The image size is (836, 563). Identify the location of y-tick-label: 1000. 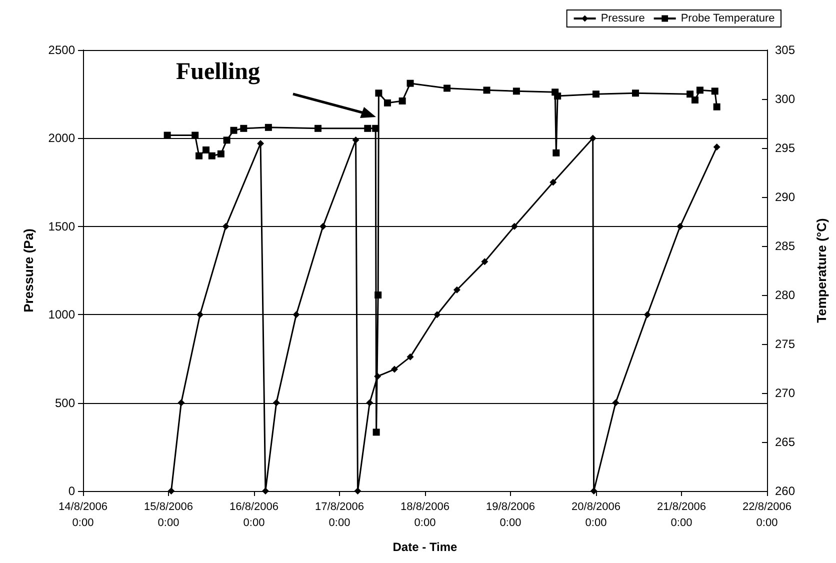
(62, 315).